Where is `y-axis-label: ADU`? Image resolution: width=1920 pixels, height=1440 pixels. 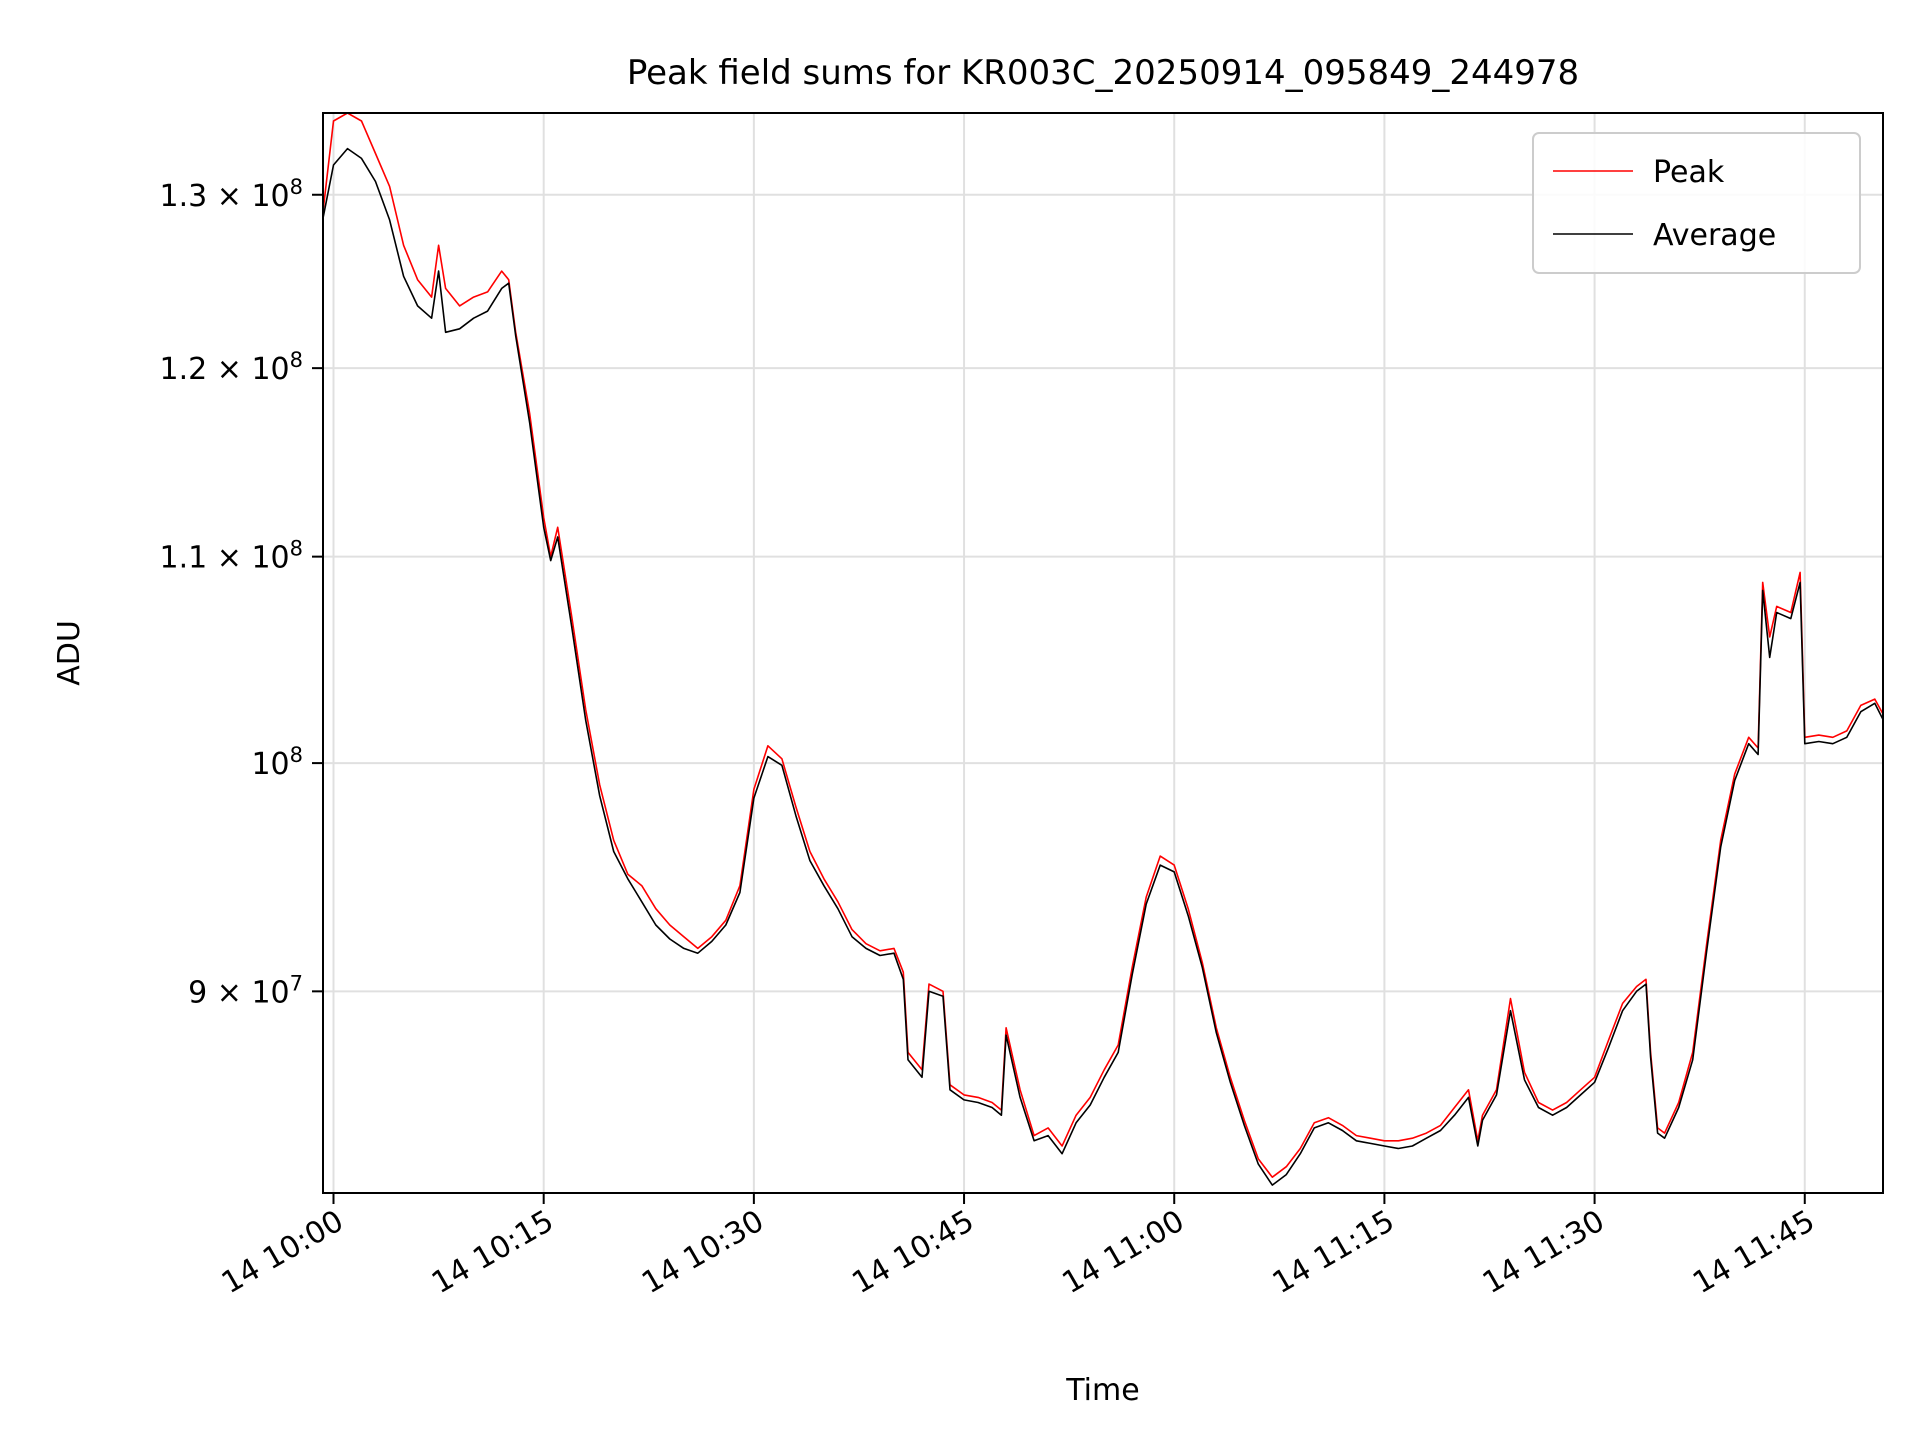 y-axis-label: ADU is located at coordinates (69, 653).